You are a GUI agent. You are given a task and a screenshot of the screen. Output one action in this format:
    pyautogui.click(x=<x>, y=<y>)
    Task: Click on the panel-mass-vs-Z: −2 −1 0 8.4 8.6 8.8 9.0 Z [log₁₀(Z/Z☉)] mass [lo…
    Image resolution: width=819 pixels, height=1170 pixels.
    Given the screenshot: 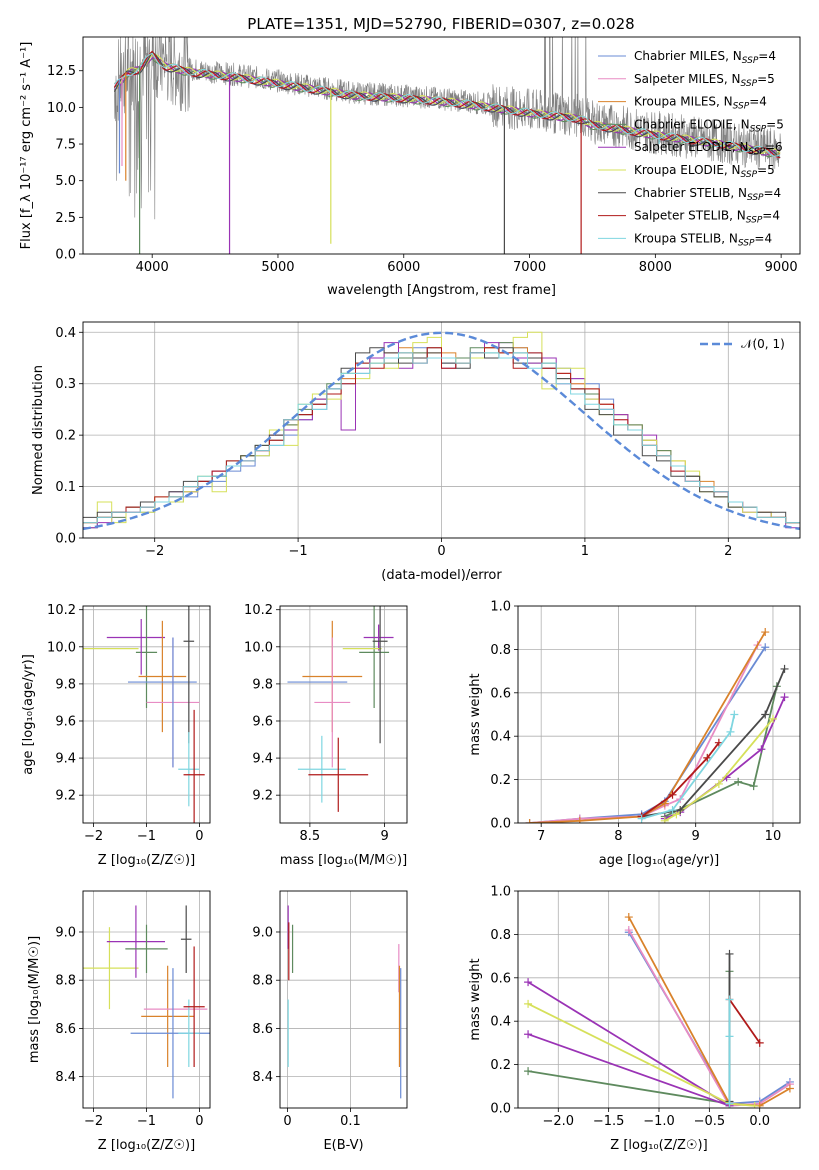 What is the action you would take?
    pyautogui.click(x=119, y=1021)
    